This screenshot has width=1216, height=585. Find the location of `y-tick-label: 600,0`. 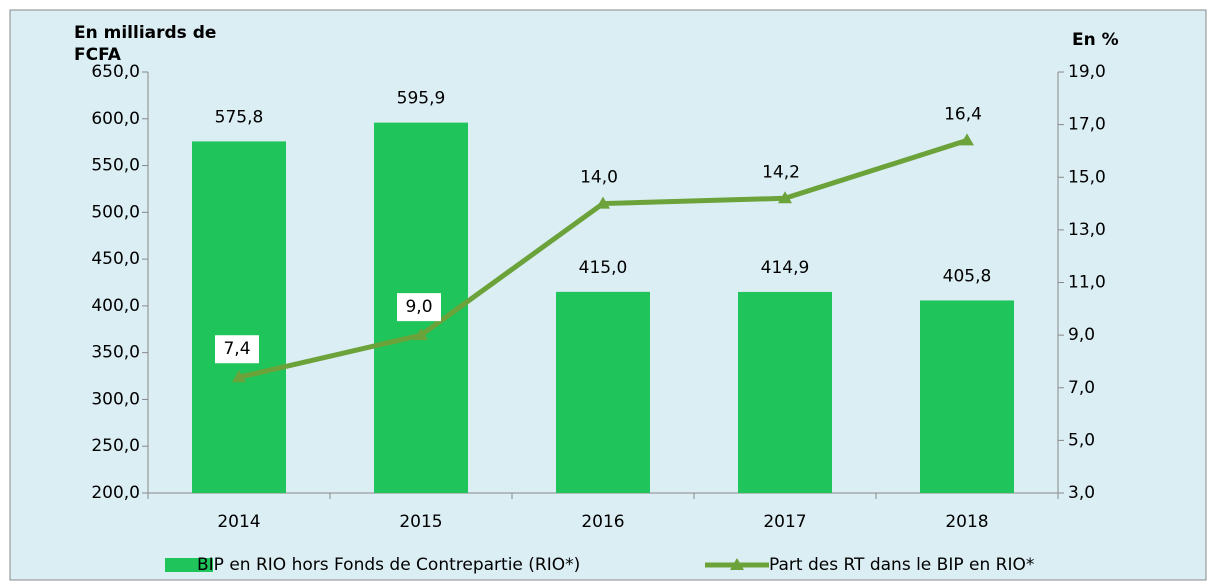

y-tick-label: 600,0 is located at coordinates (115, 119).